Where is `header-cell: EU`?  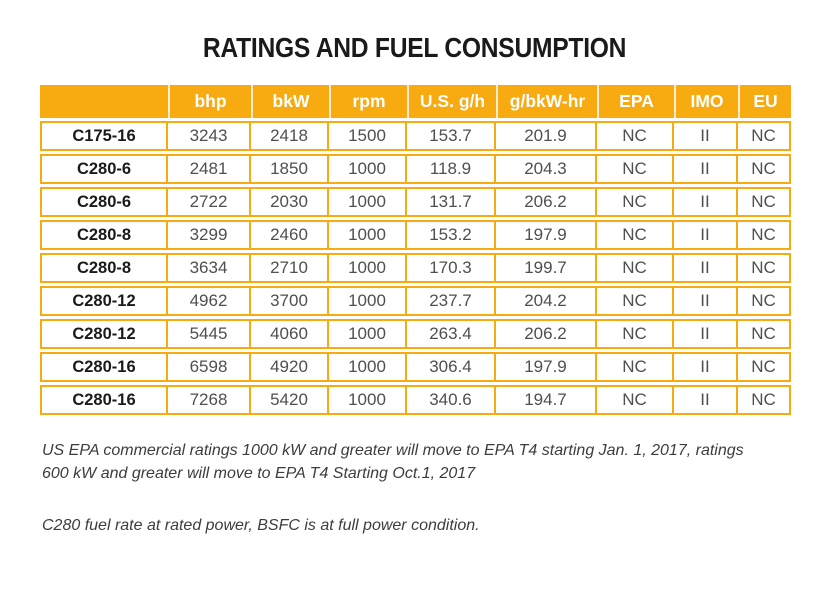 header-cell: EU is located at coordinates (764, 101).